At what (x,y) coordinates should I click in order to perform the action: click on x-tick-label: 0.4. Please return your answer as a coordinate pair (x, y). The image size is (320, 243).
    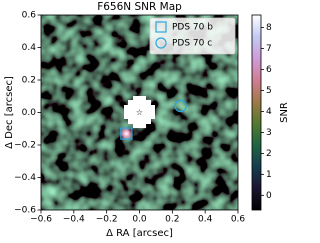
    Looking at the image, I should click on (205, 220).